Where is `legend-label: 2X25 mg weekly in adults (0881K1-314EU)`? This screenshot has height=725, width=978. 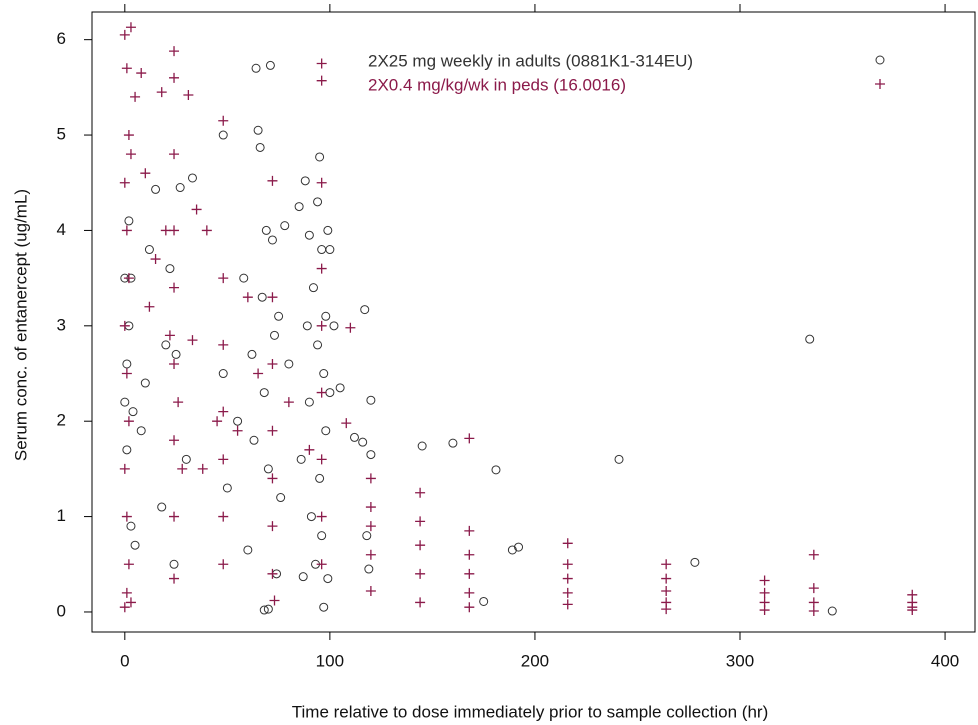
legend-label: 2X25 mg weekly in adults (0881K1-314EU) is located at coordinates (530, 60).